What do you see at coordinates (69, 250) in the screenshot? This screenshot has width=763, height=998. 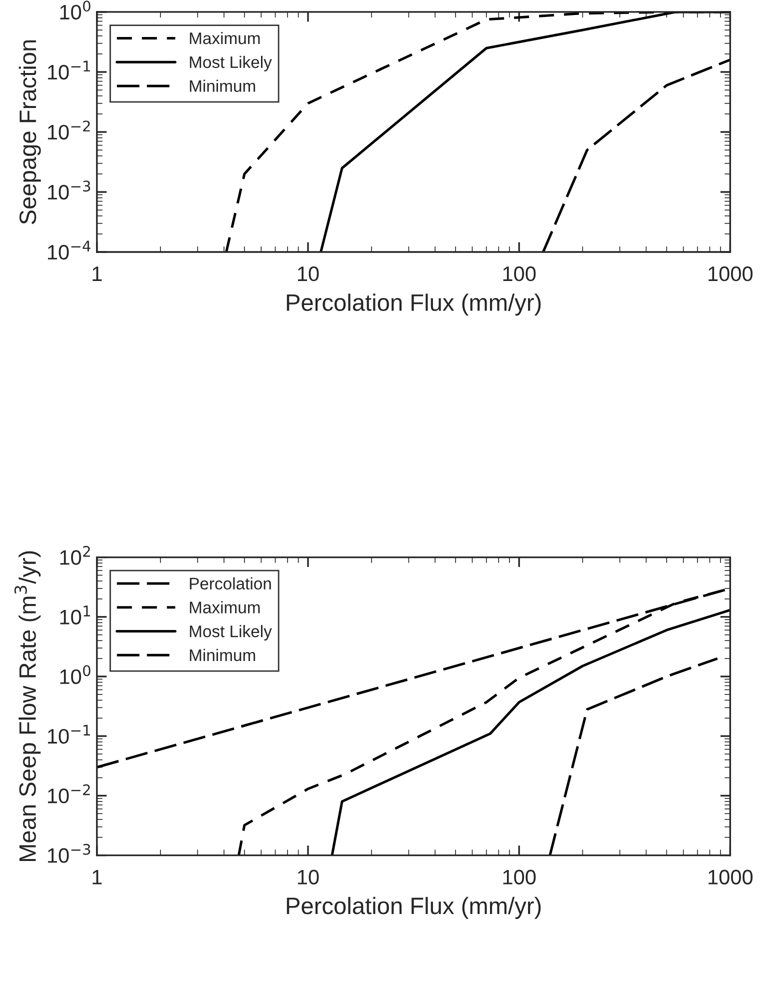 I see `y-tick-label: 10$^{−4}$` at bounding box center [69, 250].